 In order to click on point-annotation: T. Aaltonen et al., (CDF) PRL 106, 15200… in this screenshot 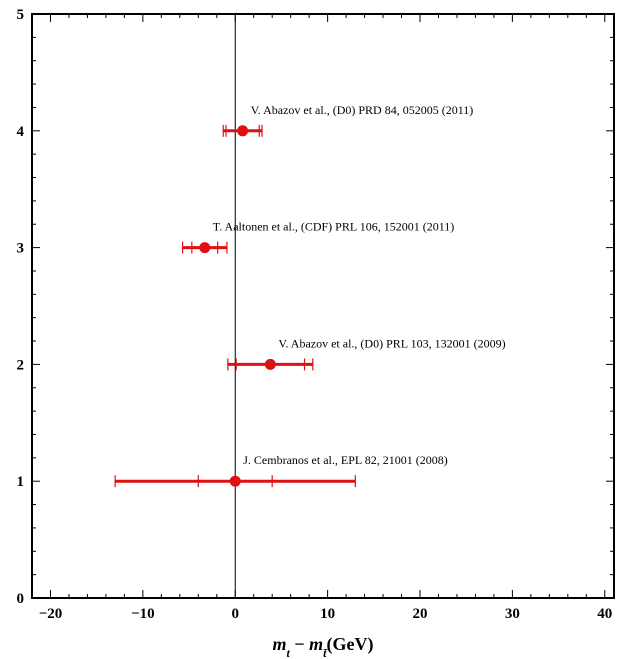, I will do `click(334, 227)`.